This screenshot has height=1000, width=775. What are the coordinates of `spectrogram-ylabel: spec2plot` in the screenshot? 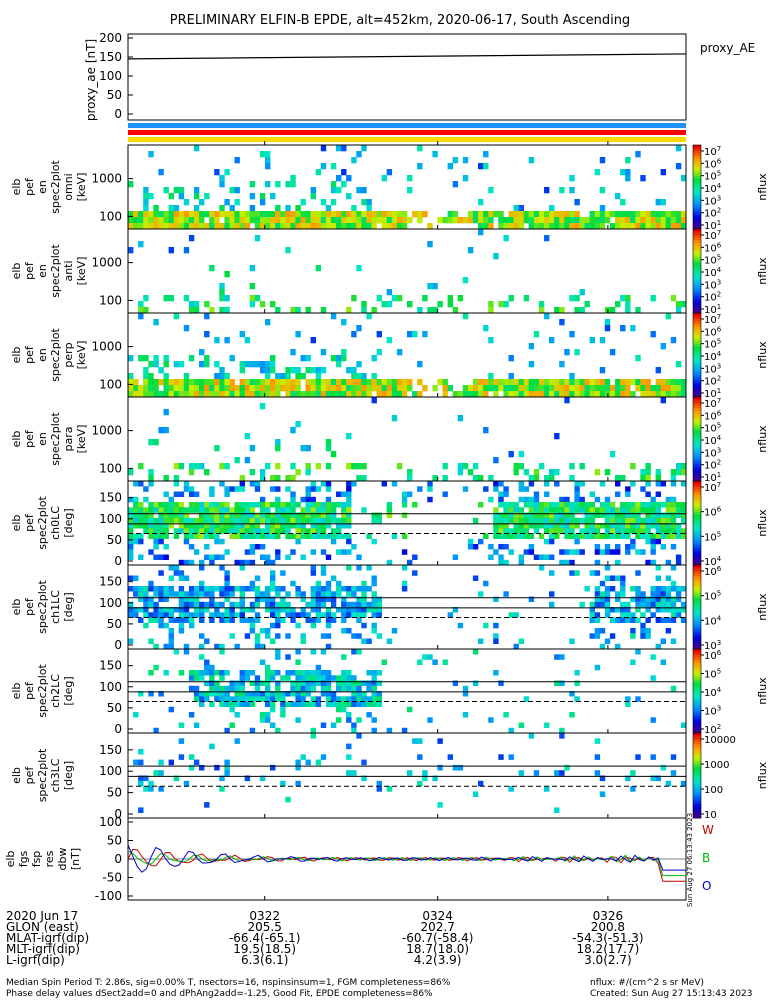 It's located at (42, 691).